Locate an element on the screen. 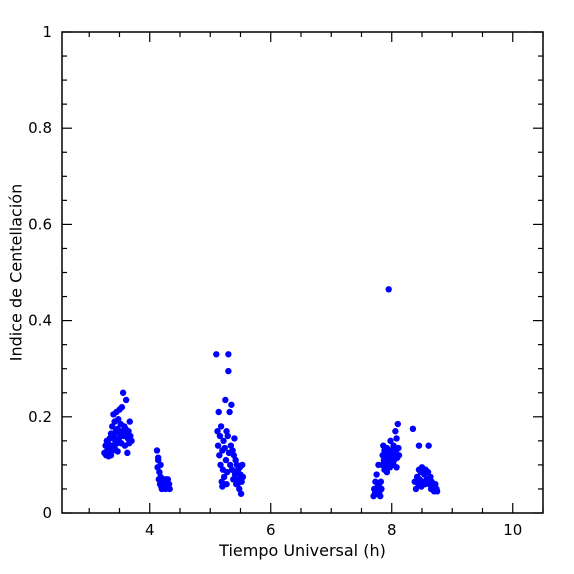 This screenshot has width=574, height=574. x-tick-label: 10 is located at coordinates (512, 530).